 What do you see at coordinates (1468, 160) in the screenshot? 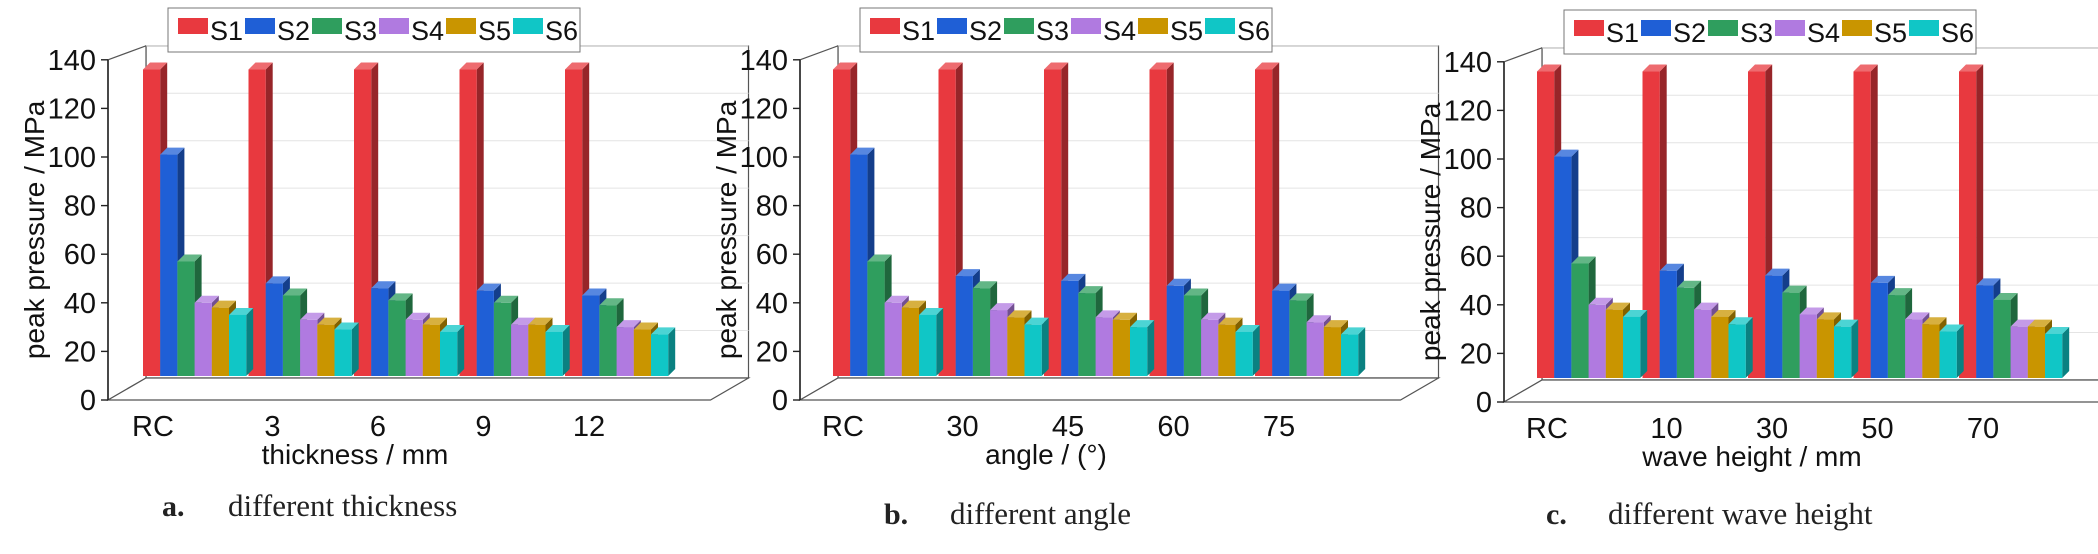
I see `y-tick-label: 100` at bounding box center [1468, 160].